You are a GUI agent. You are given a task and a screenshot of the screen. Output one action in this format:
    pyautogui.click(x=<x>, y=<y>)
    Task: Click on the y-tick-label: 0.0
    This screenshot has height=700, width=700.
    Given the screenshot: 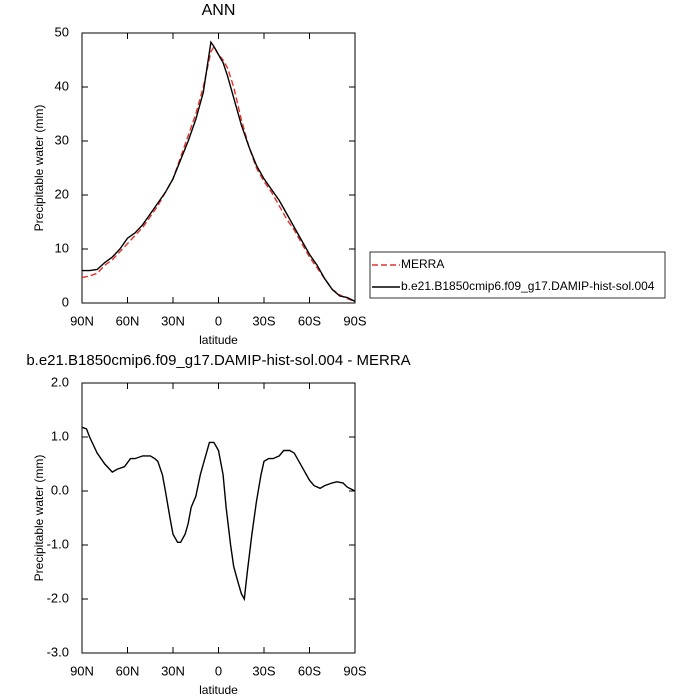 What is the action you would take?
    pyautogui.click(x=60, y=489)
    